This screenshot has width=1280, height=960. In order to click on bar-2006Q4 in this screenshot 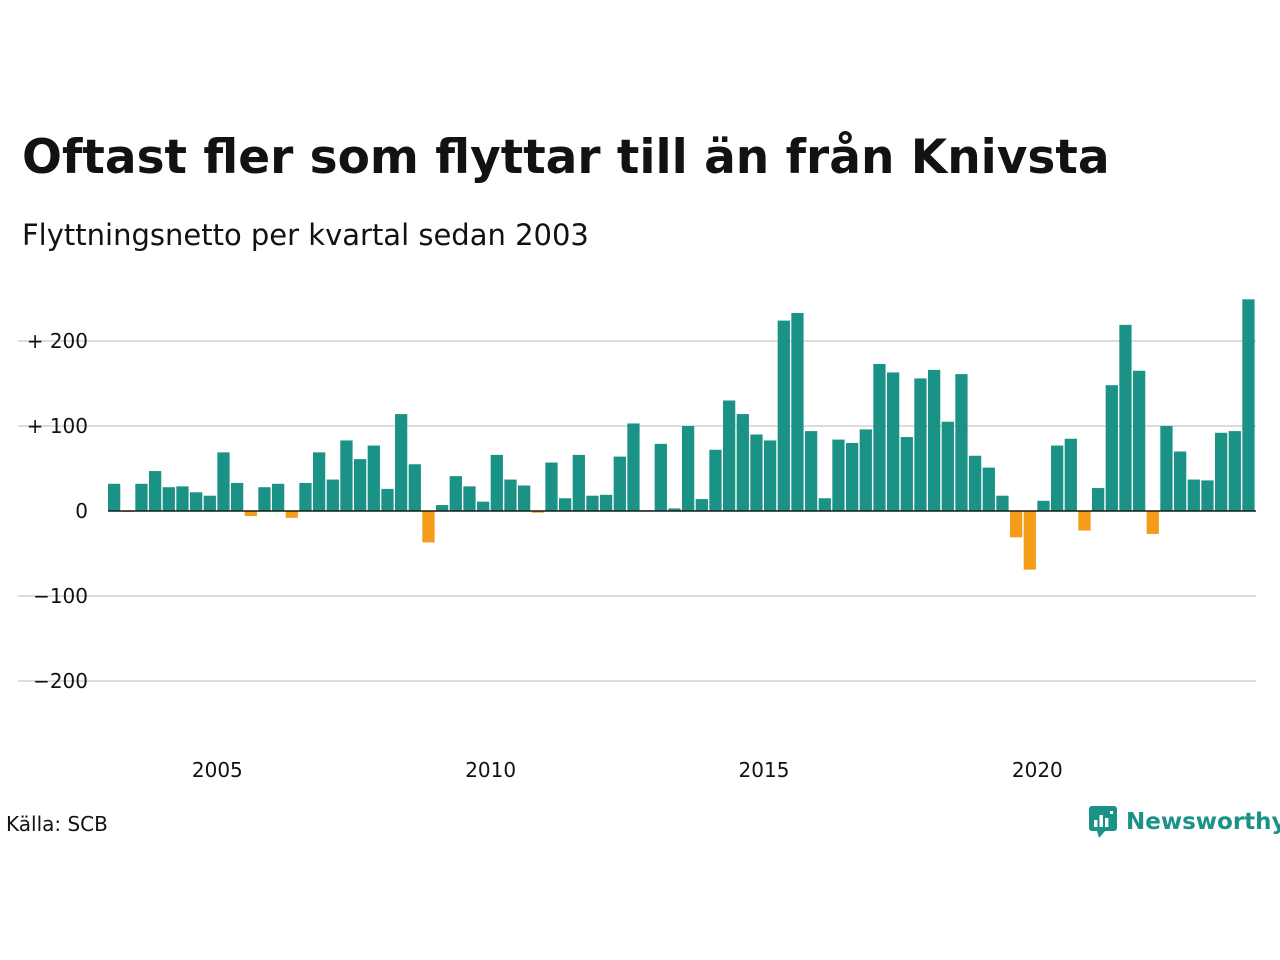, I will do `click(319, 481)`.